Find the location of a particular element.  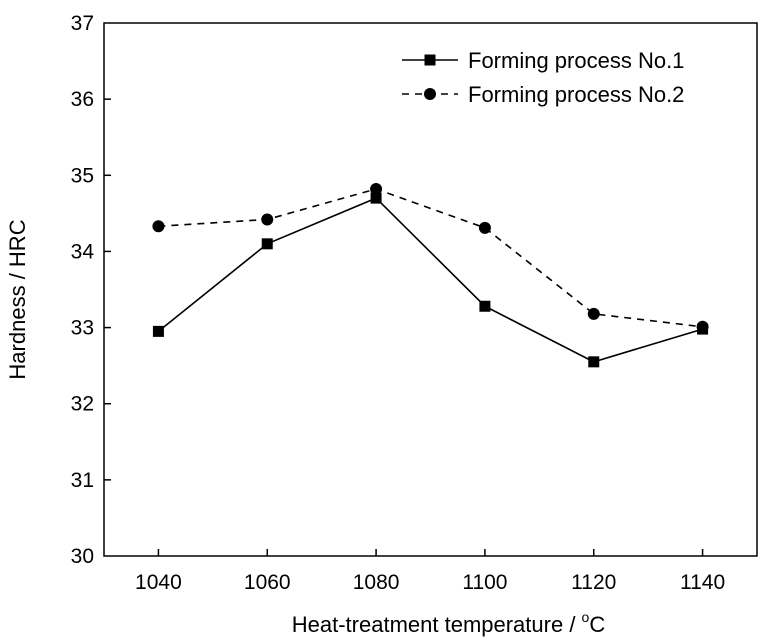

x-axis-ticks: 1040 1060 1080 1100 1120 1140 is located at coordinates (430, 571).